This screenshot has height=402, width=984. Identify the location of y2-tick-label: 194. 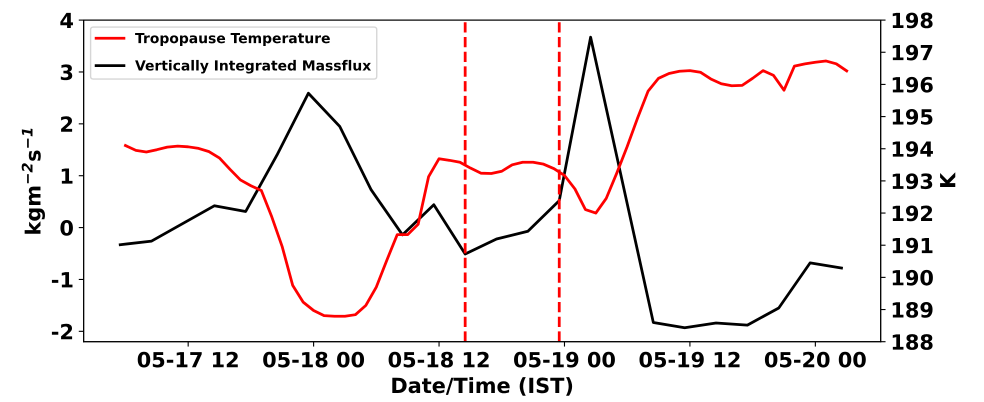
(912, 149).